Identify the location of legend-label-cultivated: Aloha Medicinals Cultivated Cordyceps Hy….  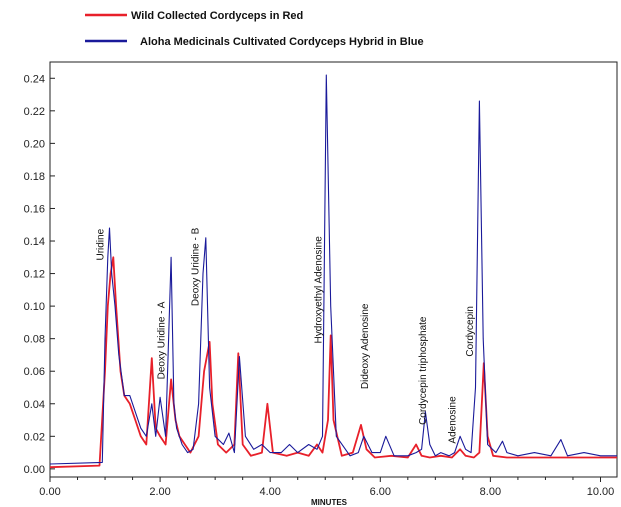
(282, 42).